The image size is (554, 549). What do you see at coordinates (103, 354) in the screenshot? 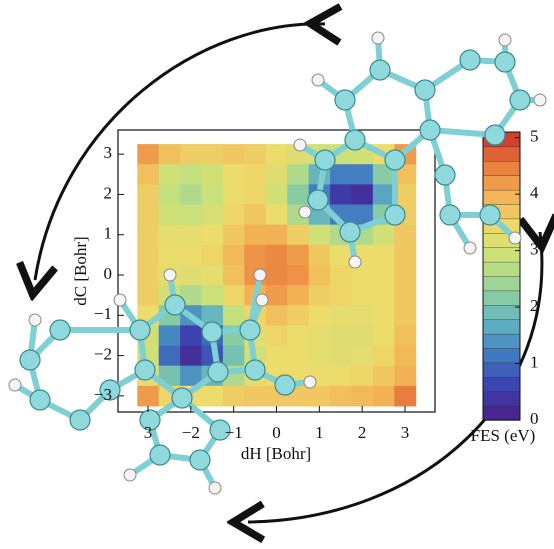
I see `y-tick-label: −2` at bounding box center [103, 354].